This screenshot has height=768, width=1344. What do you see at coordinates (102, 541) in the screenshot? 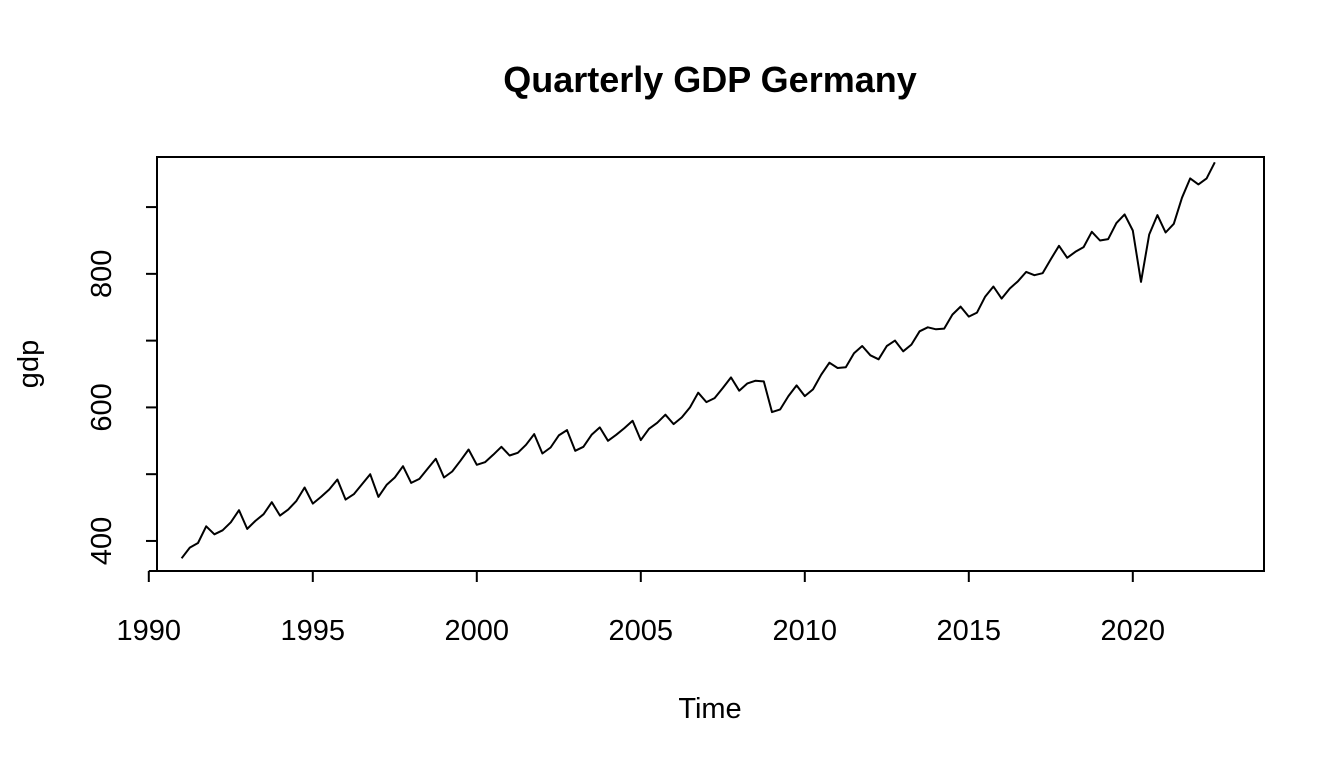
I see `y-tick-label: 400` at bounding box center [102, 541].